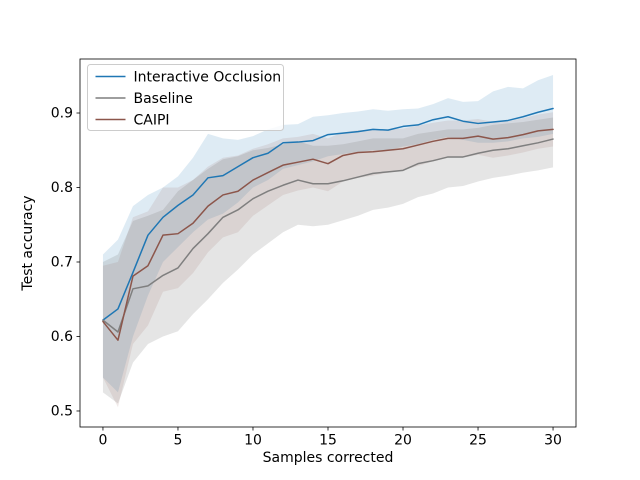 Image resolution: width=640 pixels, height=480 pixels. Describe the element at coordinates (328, 458) in the screenshot. I see `x-axis-label: Samples corrected` at that location.